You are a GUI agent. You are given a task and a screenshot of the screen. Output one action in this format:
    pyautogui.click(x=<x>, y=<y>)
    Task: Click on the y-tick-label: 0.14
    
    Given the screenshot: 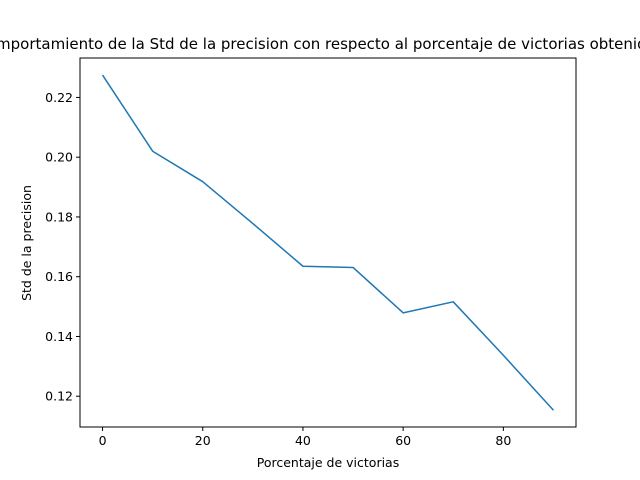 What is the action you would take?
    pyautogui.click(x=59, y=336)
    